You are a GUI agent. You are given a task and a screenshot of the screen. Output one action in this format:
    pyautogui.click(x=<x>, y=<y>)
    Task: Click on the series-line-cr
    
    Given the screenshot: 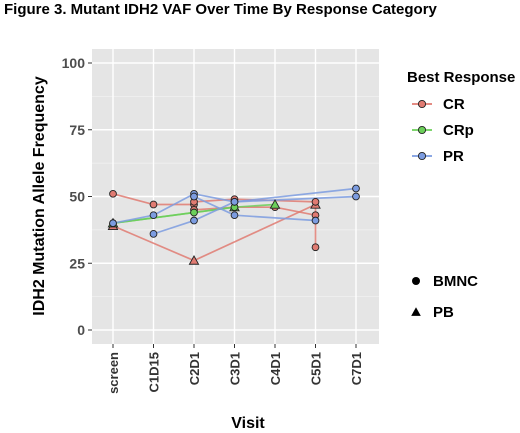 What is the action you would take?
    pyautogui.click(x=254, y=211)
    